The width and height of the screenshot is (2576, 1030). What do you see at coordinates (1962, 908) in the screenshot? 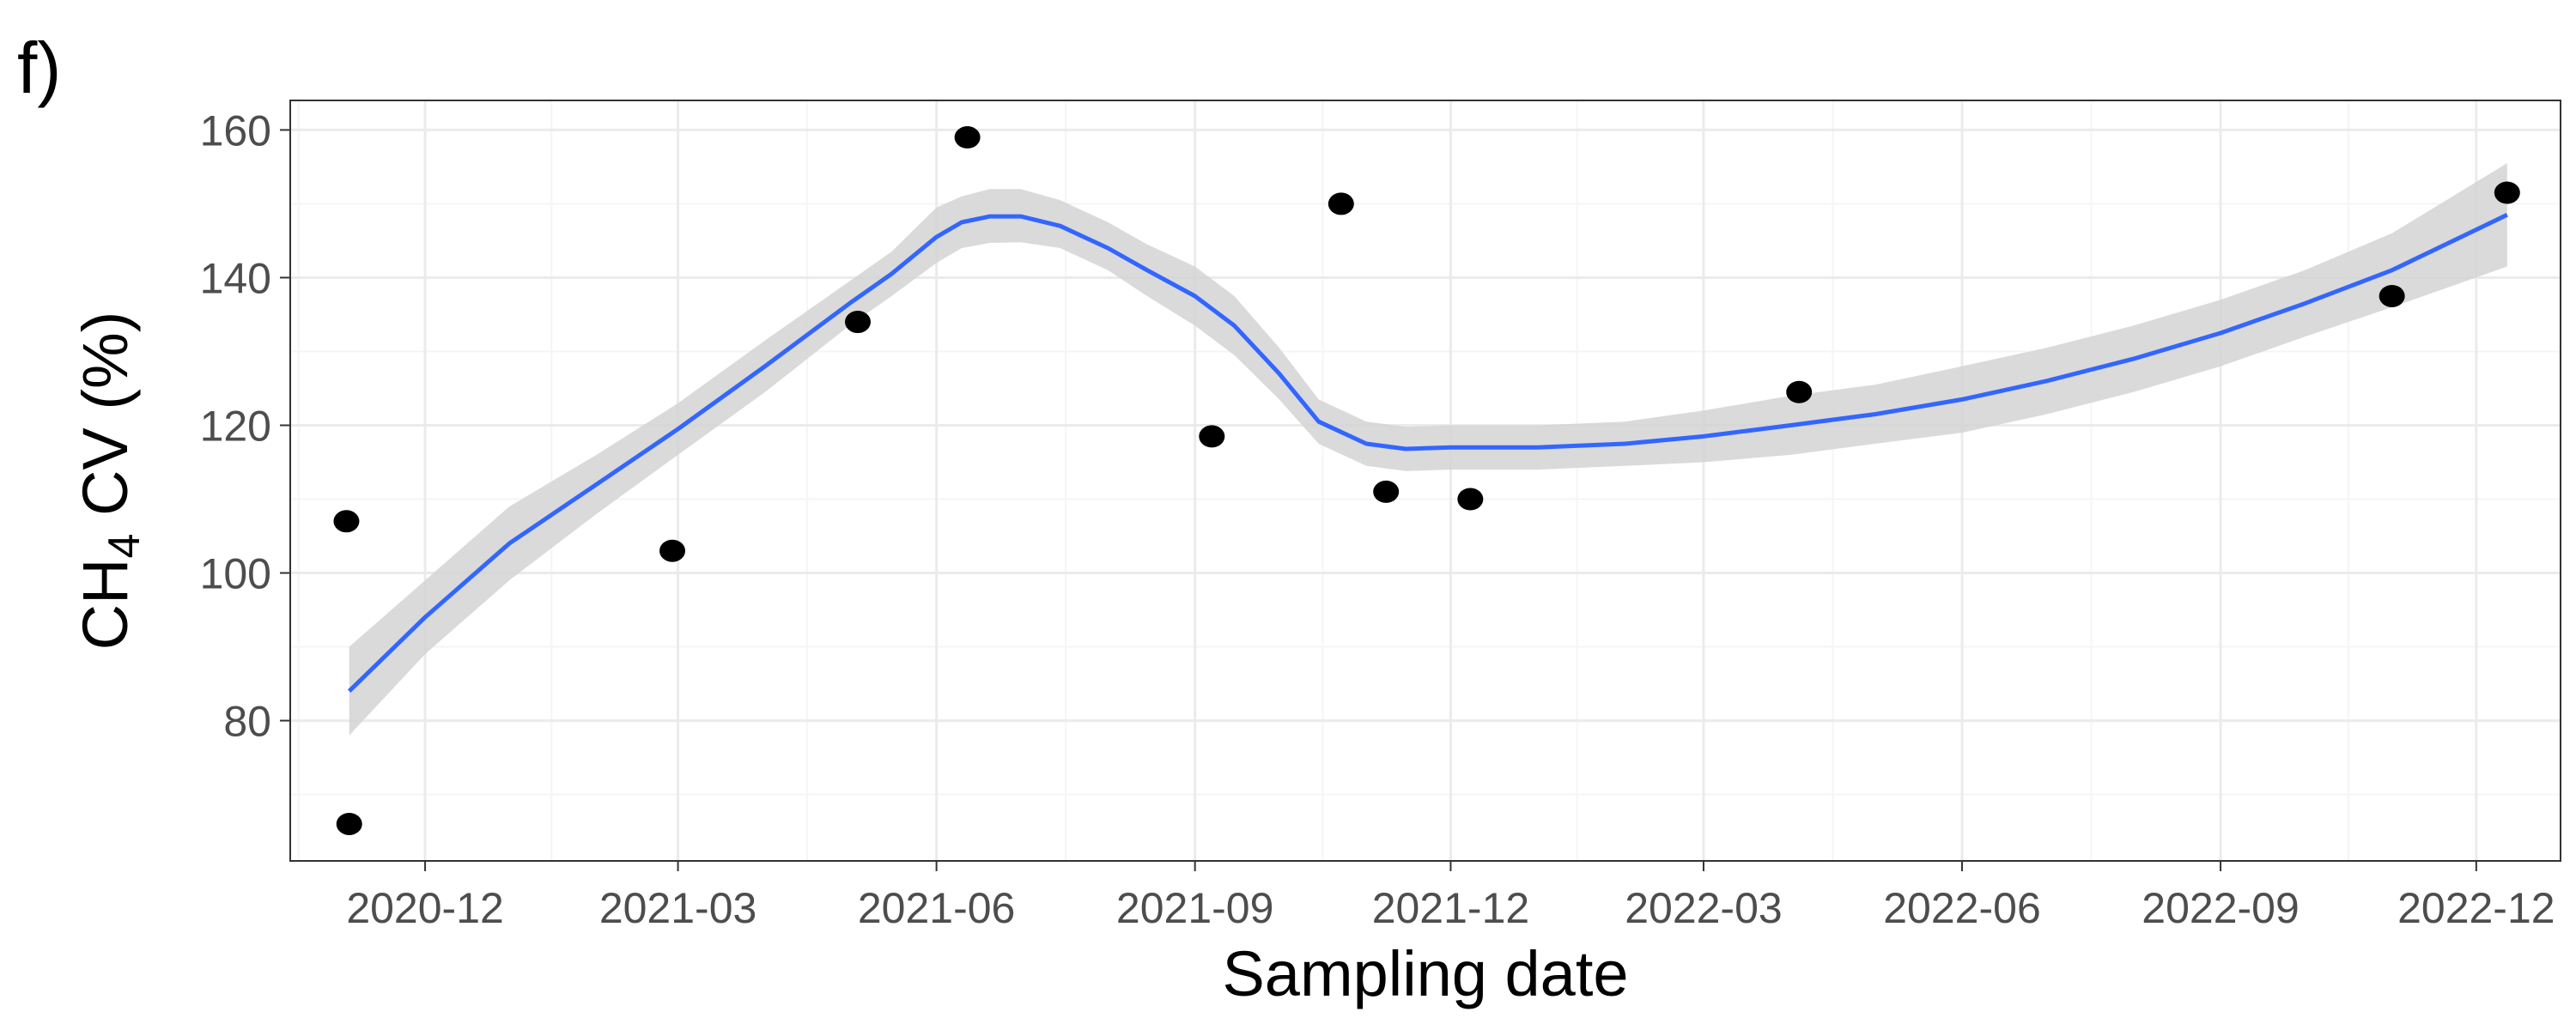
I see `x-tick-label: 2022-06` at bounding box center [1962, 908].